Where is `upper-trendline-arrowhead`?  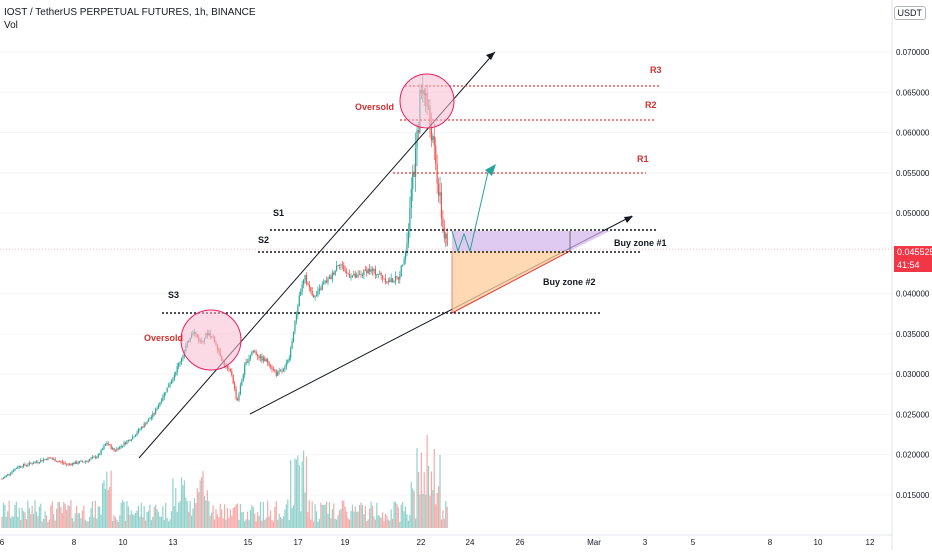
upper-trendline-arrowhead is located at coordinates (490, 56).